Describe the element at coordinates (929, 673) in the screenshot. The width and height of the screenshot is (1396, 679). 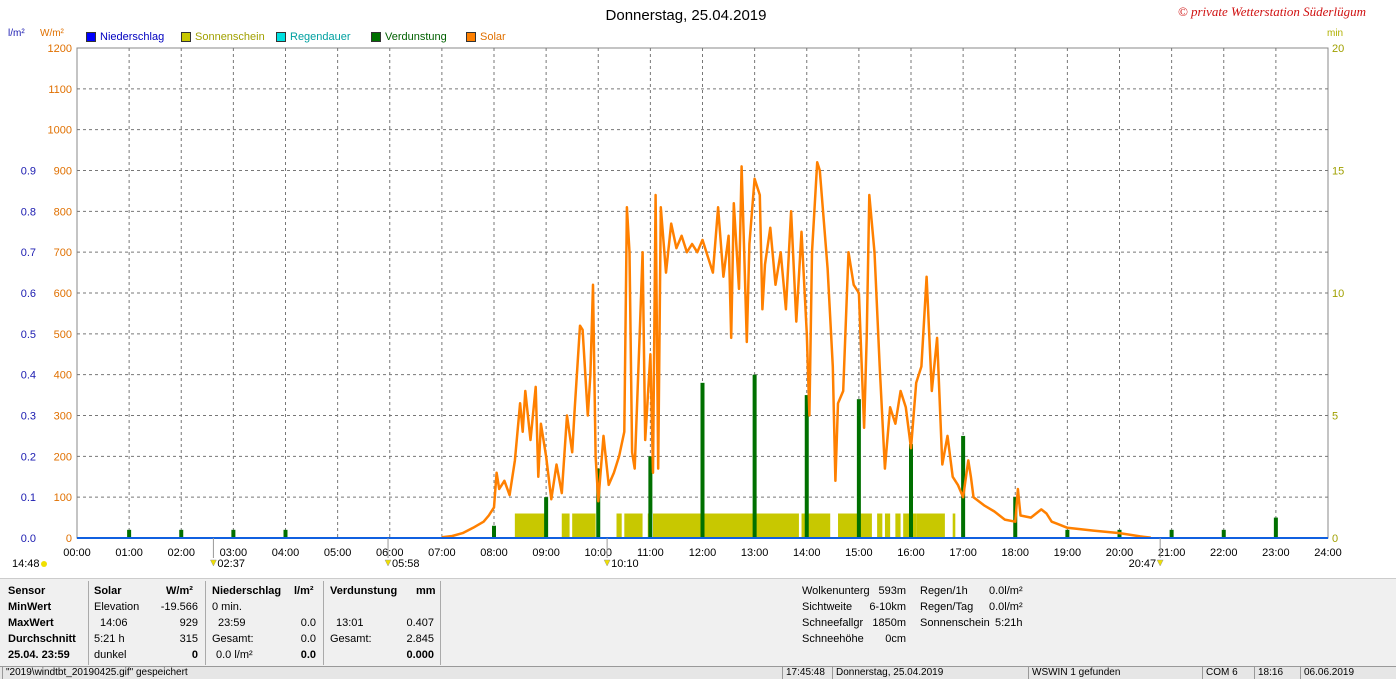
I see `status-date: Donnerstag, 25.04.2019` at that location.